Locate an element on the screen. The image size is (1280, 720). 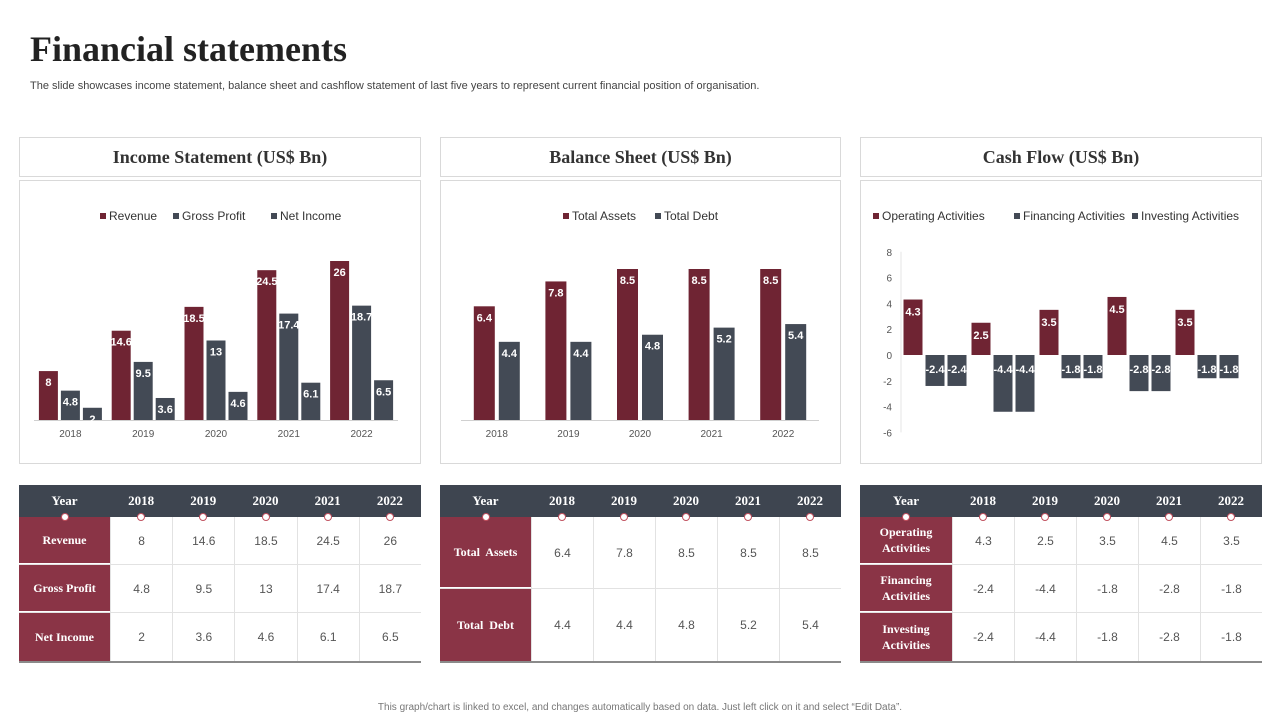
income-x-tick-2020: 2020 is located at coordinates (216, 434).